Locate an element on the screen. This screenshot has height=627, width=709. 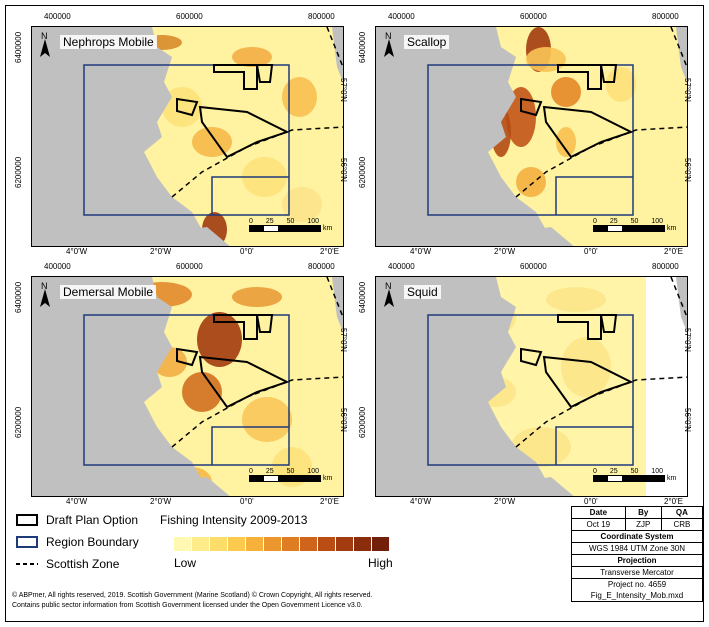
intensity-high-label: High is located at coordinates (380, 563).